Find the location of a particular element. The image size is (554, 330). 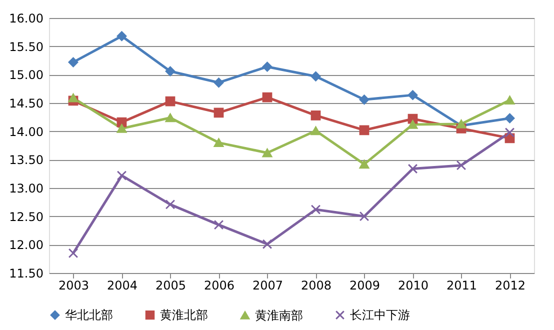

x-tick-label: 2005 is located at coordinates (170, 285).